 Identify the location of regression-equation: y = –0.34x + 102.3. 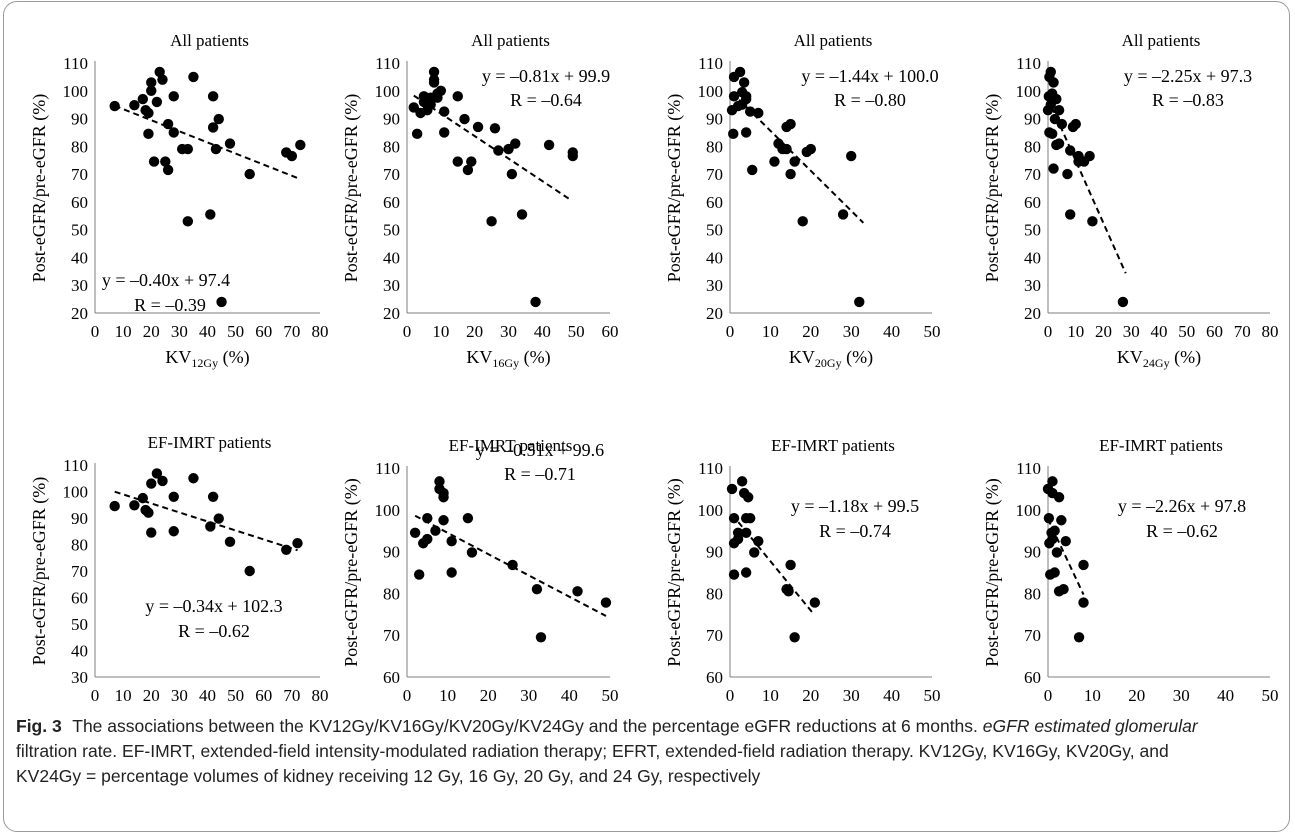
(213, 606).